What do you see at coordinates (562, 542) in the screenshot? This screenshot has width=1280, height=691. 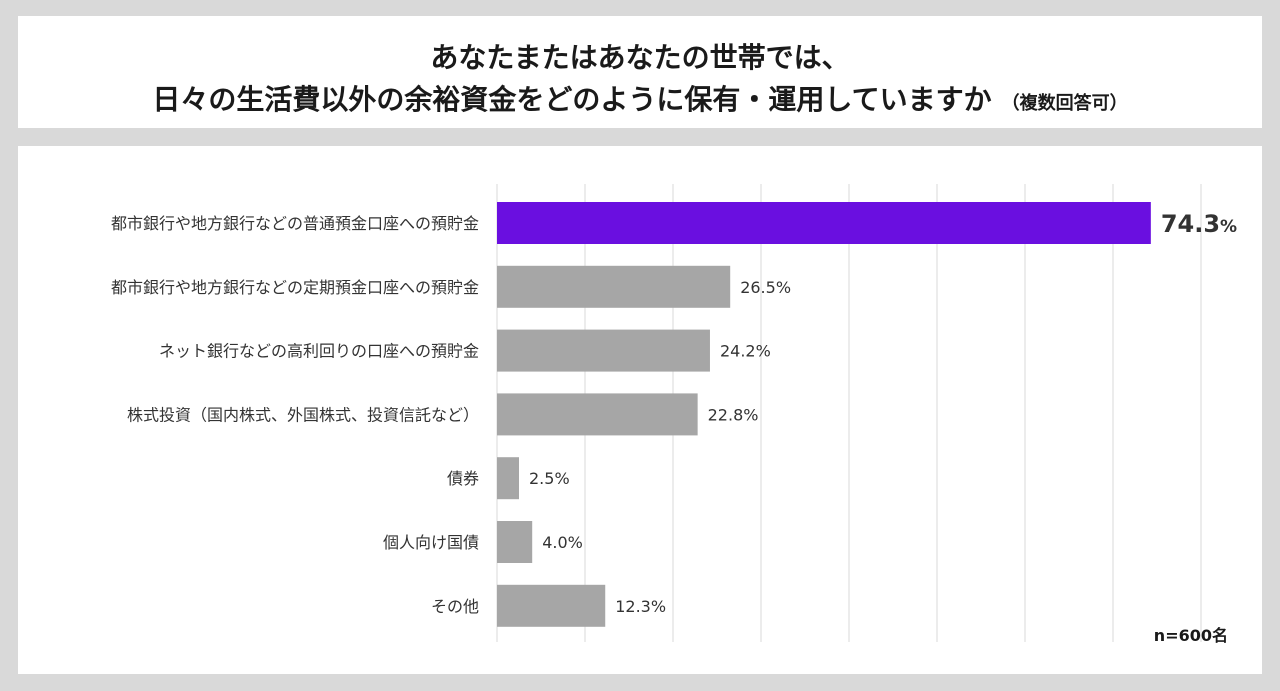 I see `value-label: 4.0%` at bounding box center [562, 542].